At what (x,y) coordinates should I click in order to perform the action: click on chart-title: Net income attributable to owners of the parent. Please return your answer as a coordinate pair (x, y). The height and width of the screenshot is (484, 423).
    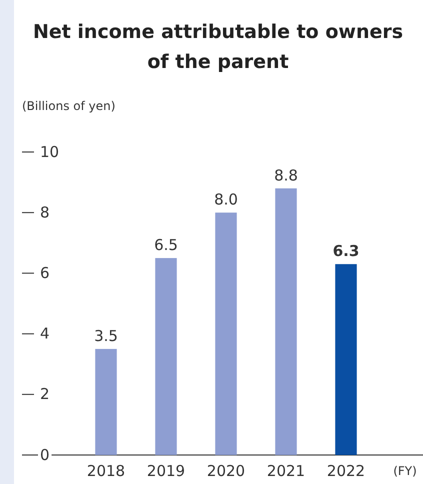
    Looking at the image, I should click on (218, 47).